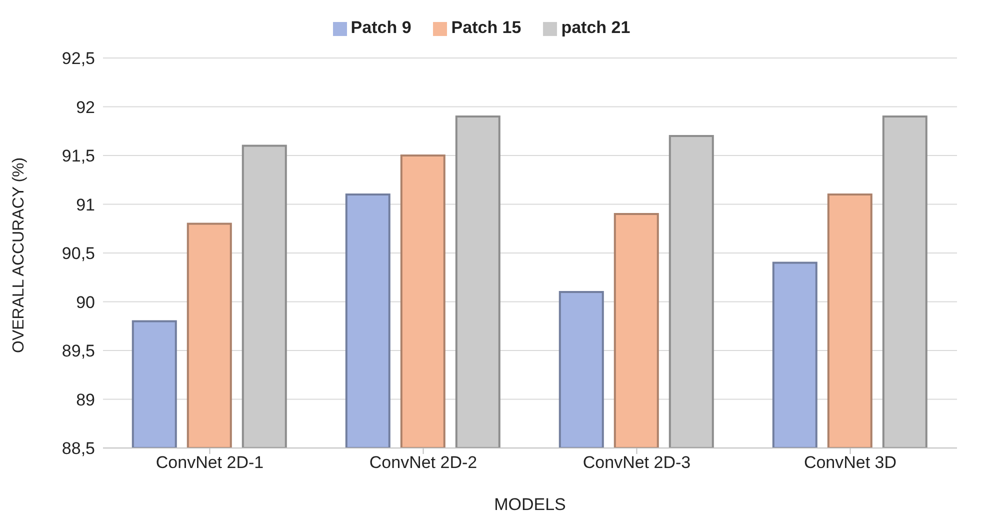 The image size is (985, 526). What do you see at coordinates (210, 462) in the screenshot?
I see `x-tick-label: ConvNet 2D-1` at bounding box center [210, 462].